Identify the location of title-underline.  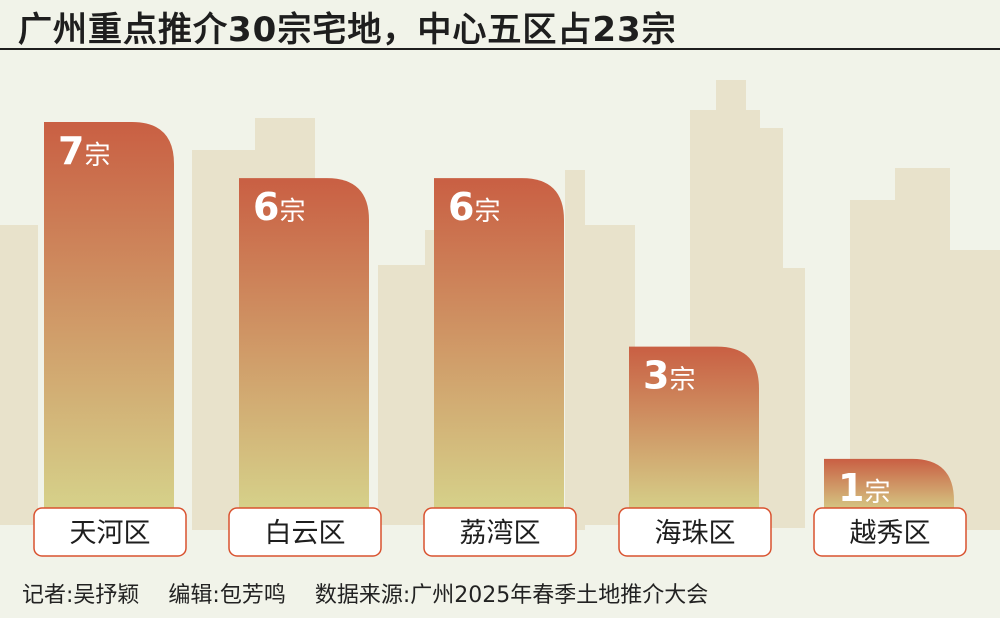
(500, 49).